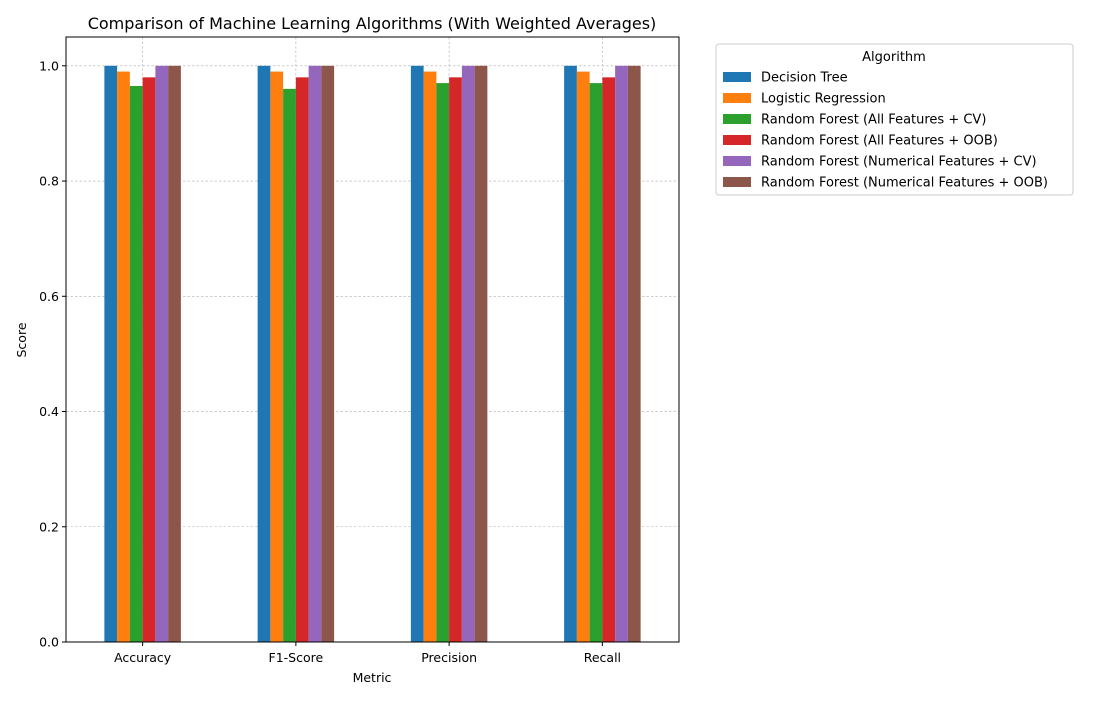 This screenshot has height=704, width=1100. I want to click on y-axis-label: Score, so click(21, 339).